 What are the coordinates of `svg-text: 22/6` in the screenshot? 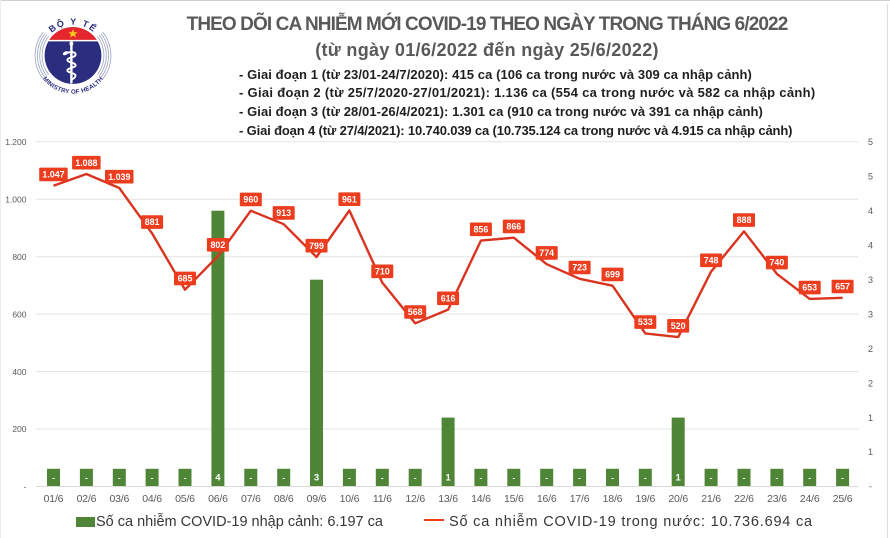 It's located at (744, 499).